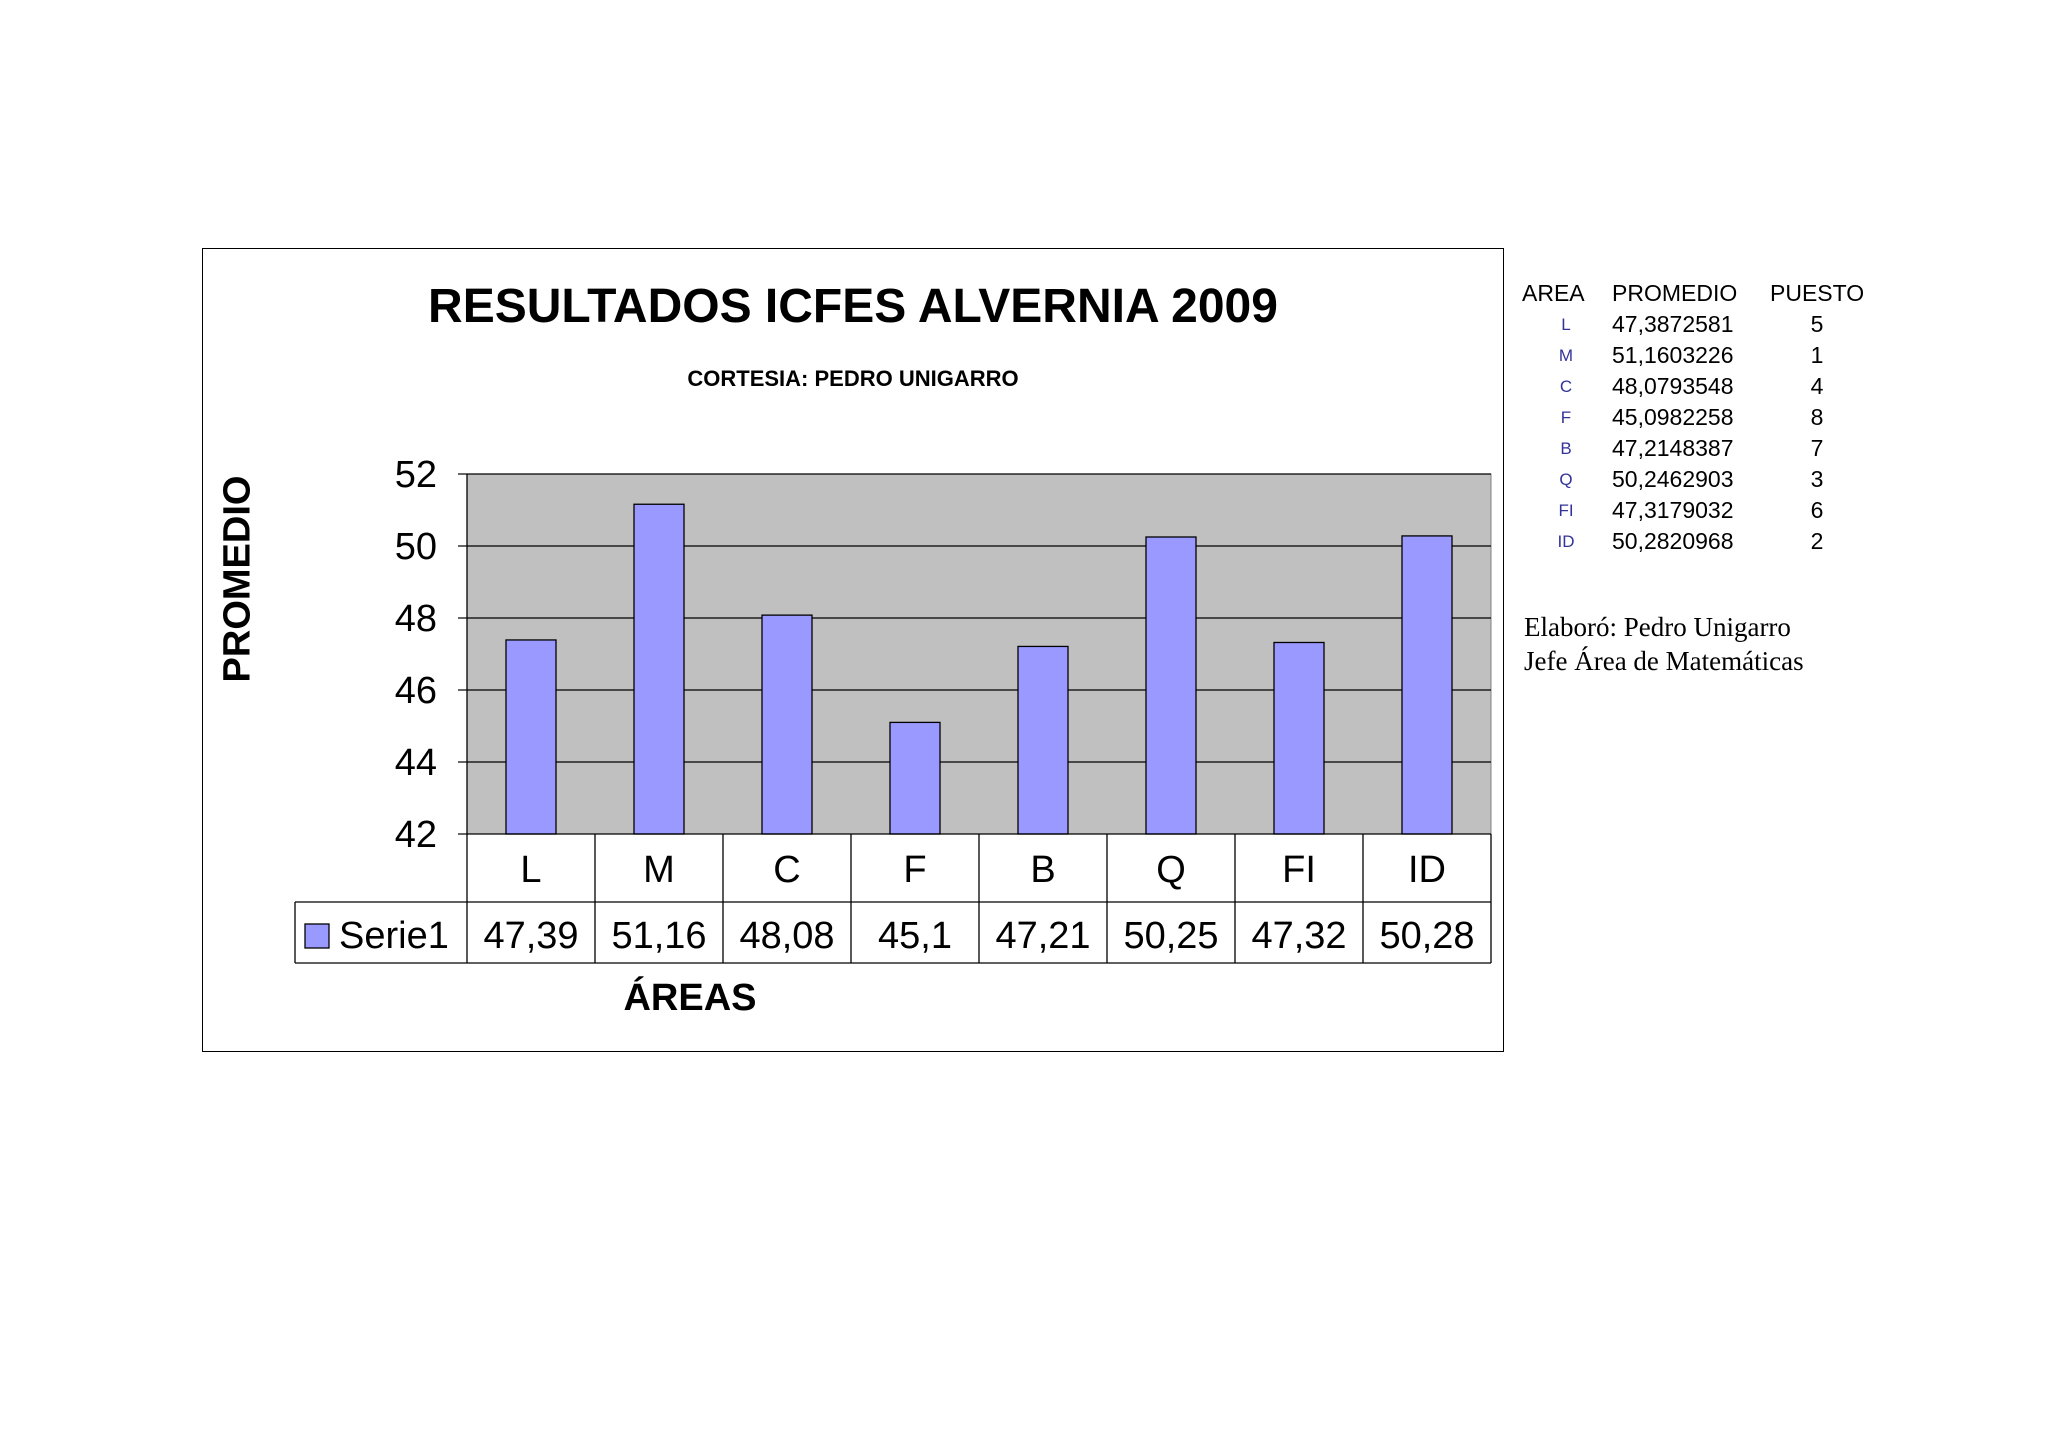  What do you see at coordinates (1817, 417) in the screenshot?
I see `row-puesto: 8` at bounding box center [1817, 417].